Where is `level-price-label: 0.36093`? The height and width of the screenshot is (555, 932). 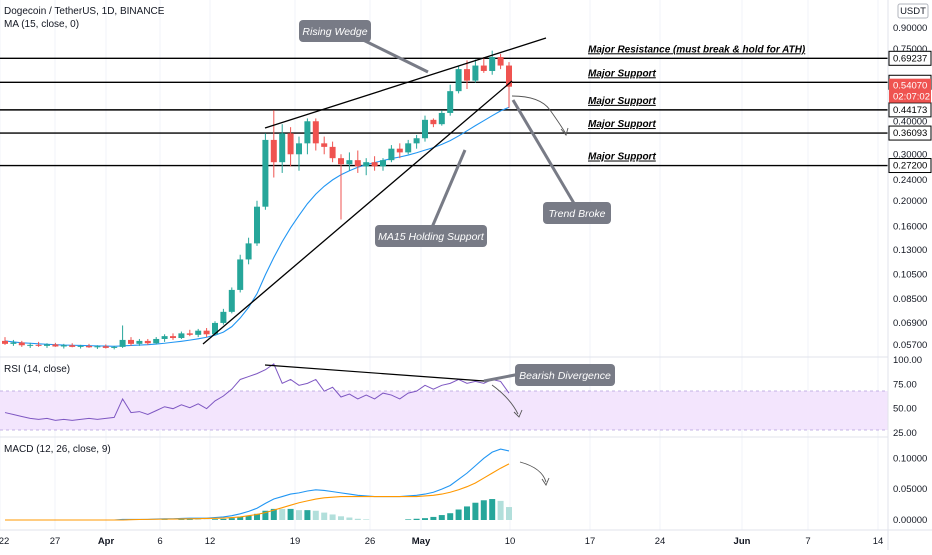 level-price-label: 0.36093 is located at coordinates (910, 133).